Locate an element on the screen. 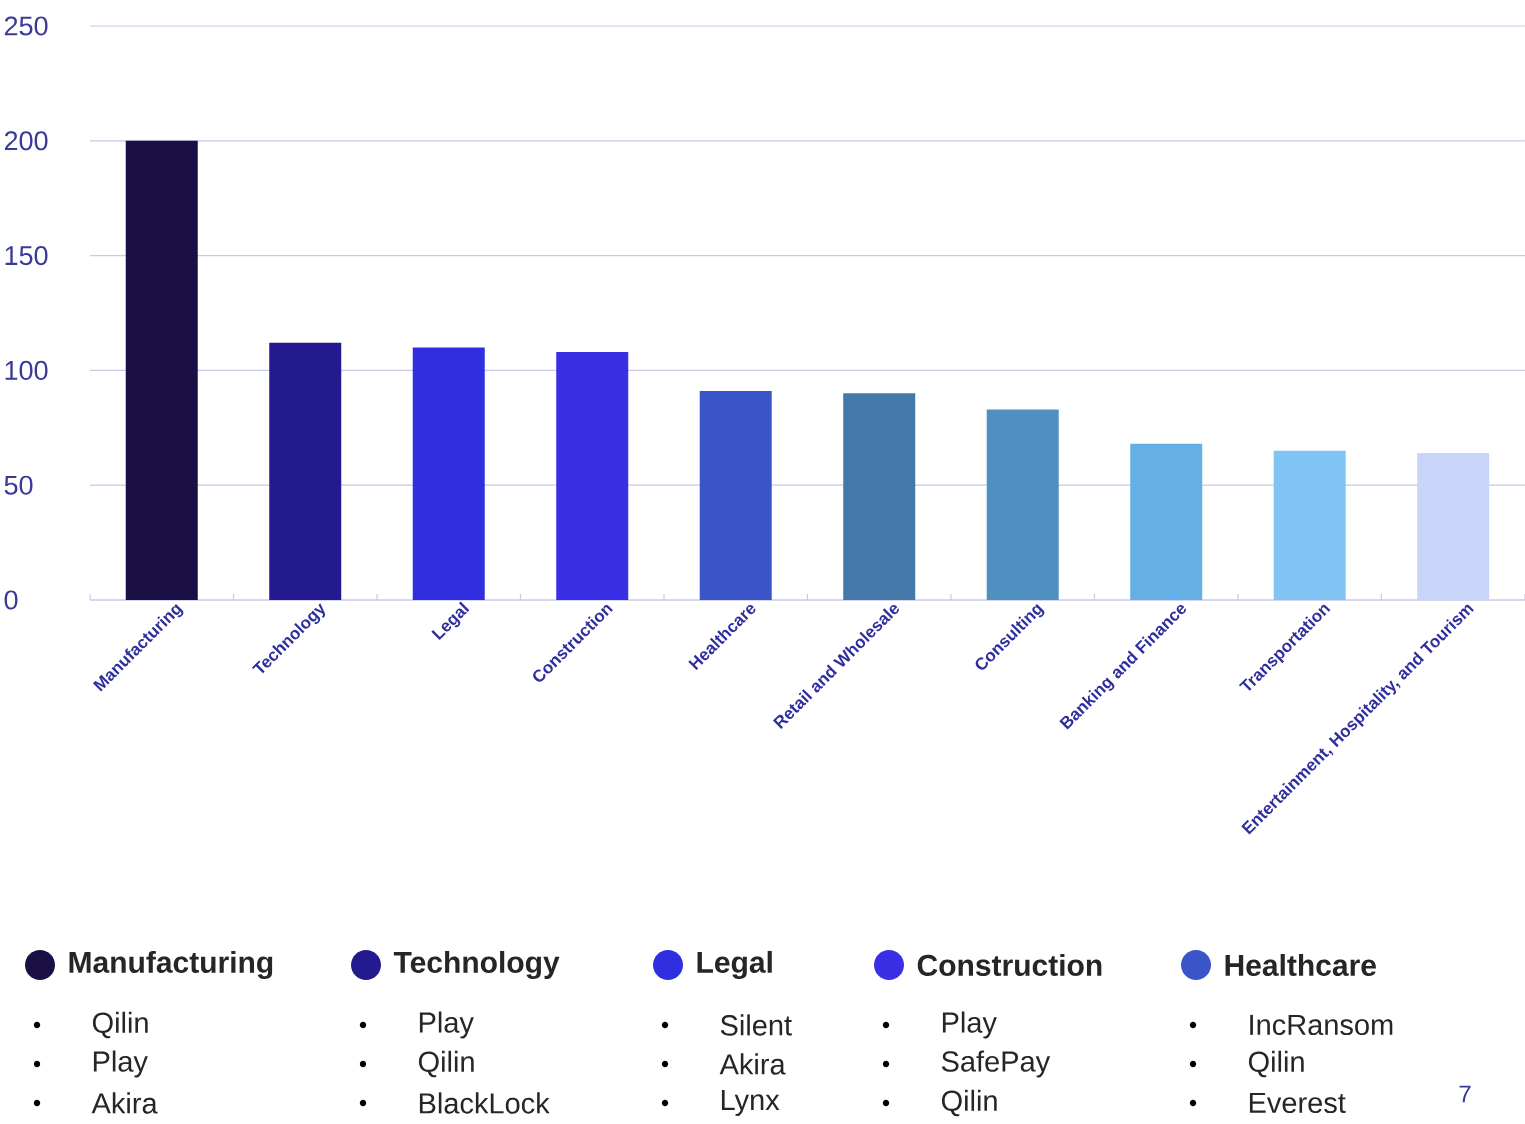 Image resolution: width=1525 pixels, height=1124 pixels. category-label: Legal is located at coordinates (734, 965).